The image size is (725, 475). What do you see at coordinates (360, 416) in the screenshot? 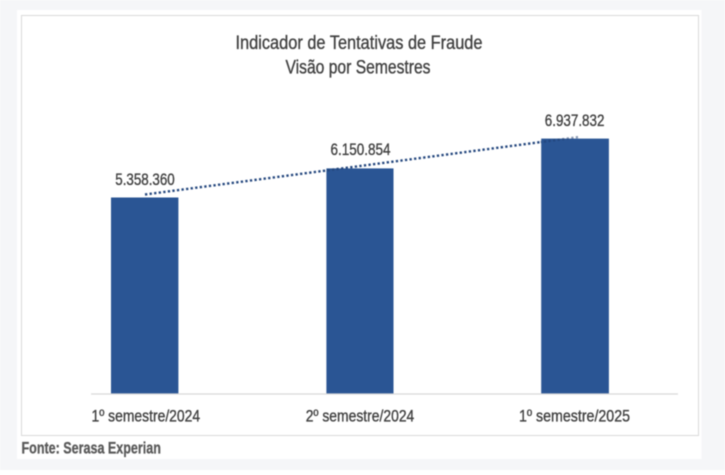
I see `svg-text: 2º semestre/2024` at bounding box center [360, 416].